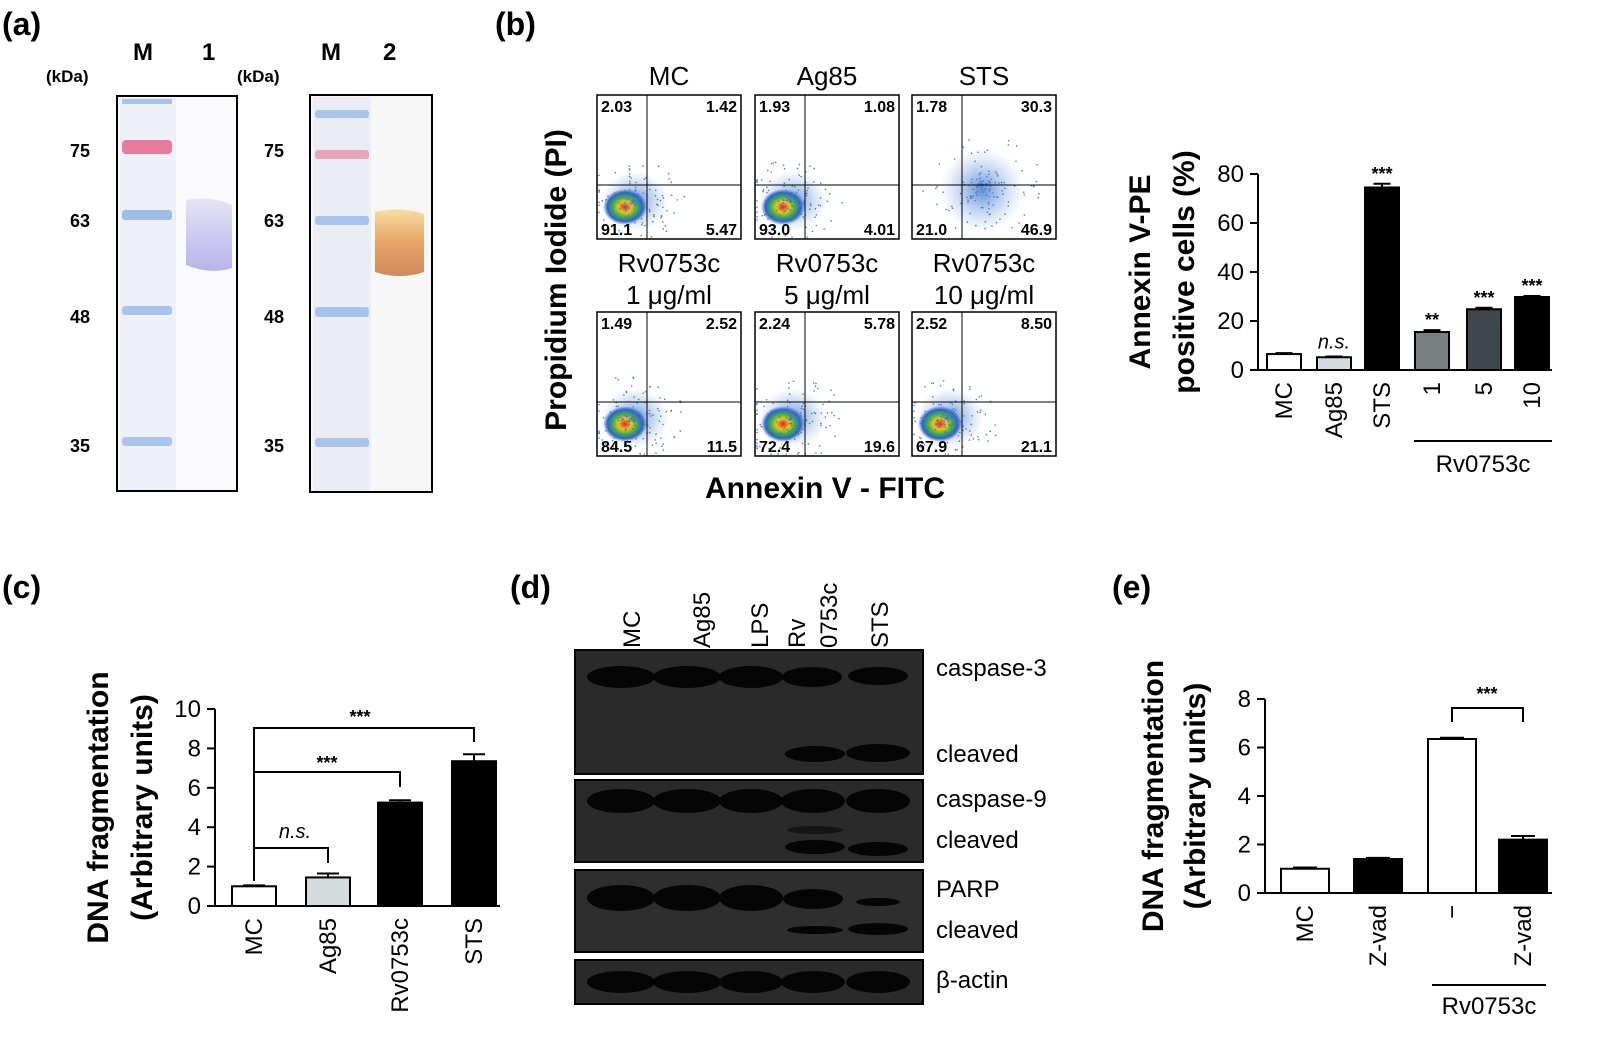  Describe the element at coordinates (1532, 395) in the screenshot. I see `x-category-label: 10` at that location.